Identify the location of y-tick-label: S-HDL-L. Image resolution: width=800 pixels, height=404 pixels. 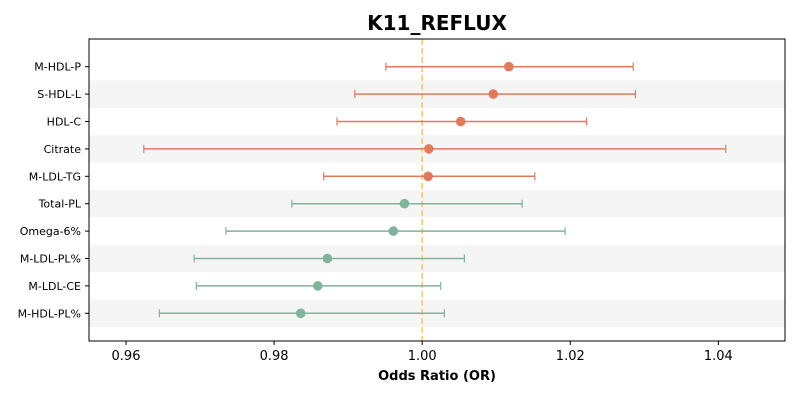
(59, 94).